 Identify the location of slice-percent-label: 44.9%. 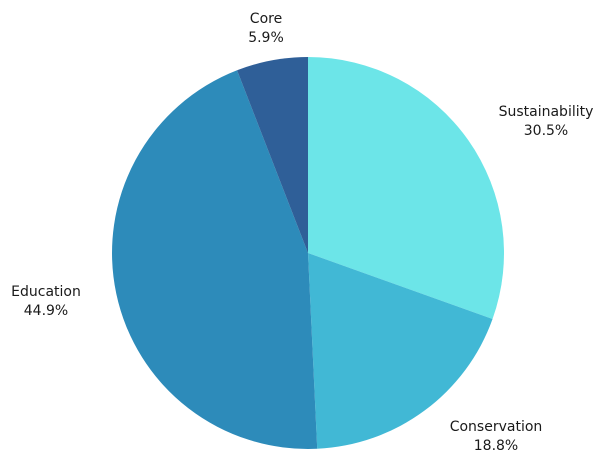
(46, 311).